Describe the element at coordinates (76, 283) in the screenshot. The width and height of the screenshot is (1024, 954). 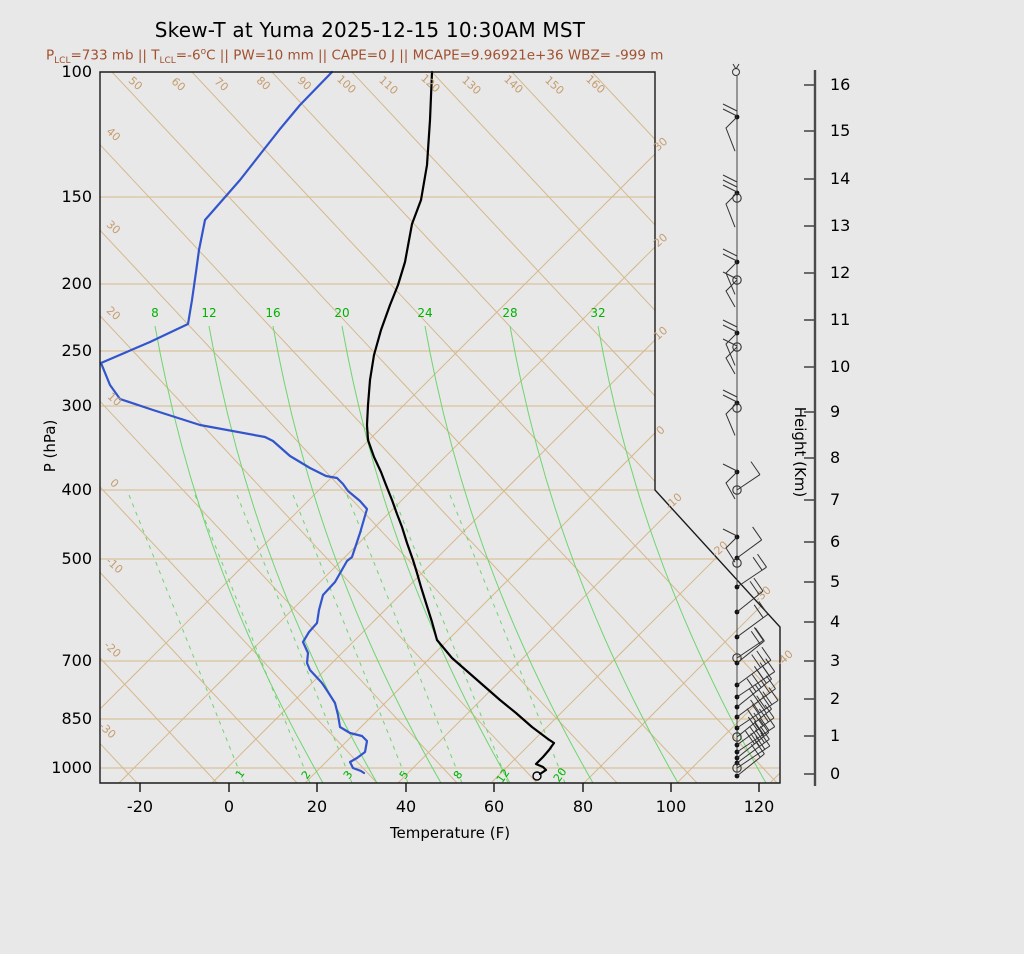
I see `svg-text: 200` at that location.